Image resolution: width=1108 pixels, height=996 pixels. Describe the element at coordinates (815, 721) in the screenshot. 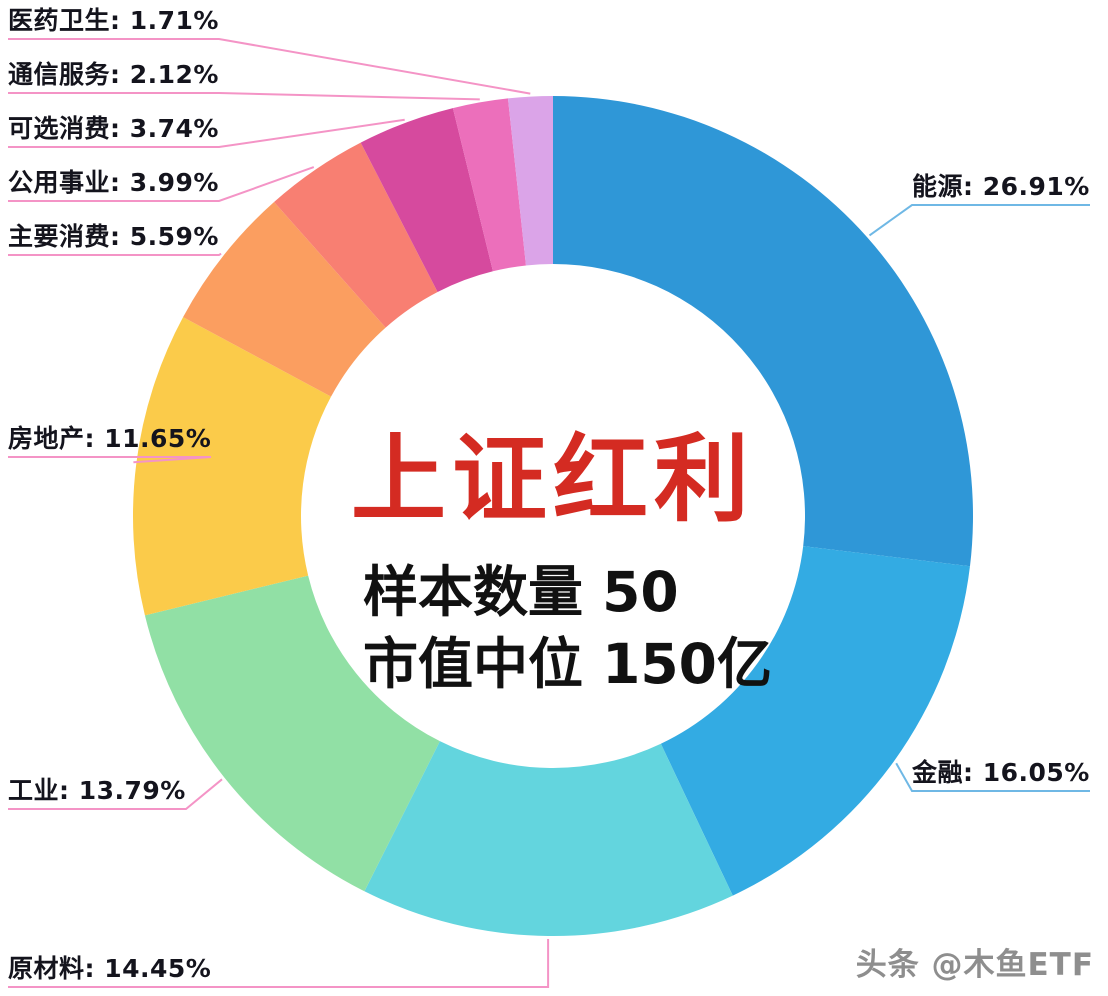

I see `donut-slice-finance` at that location.